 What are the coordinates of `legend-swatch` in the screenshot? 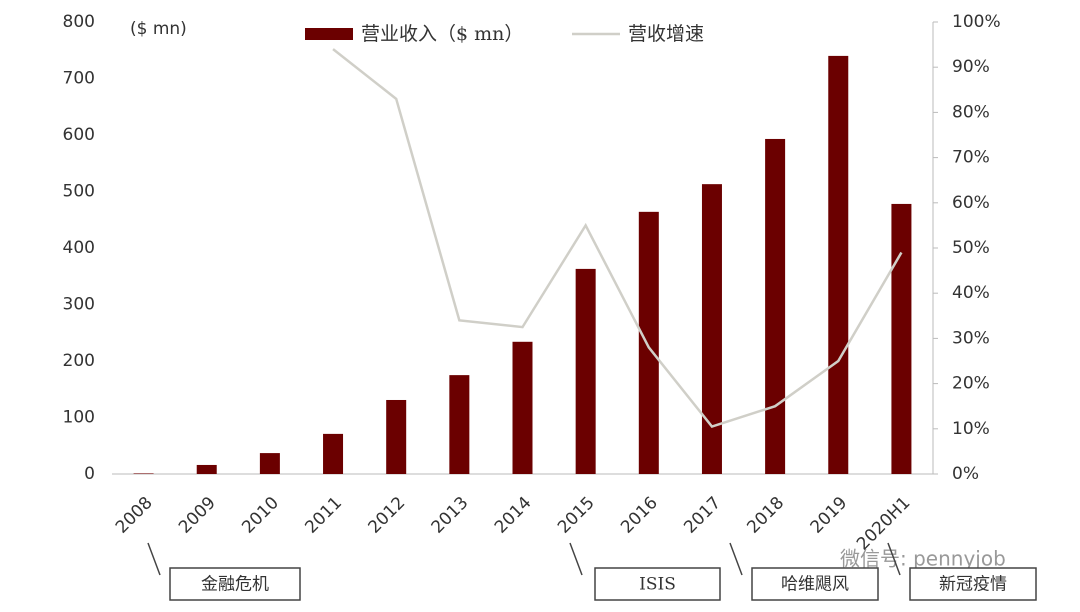 It's located at (329, 34).